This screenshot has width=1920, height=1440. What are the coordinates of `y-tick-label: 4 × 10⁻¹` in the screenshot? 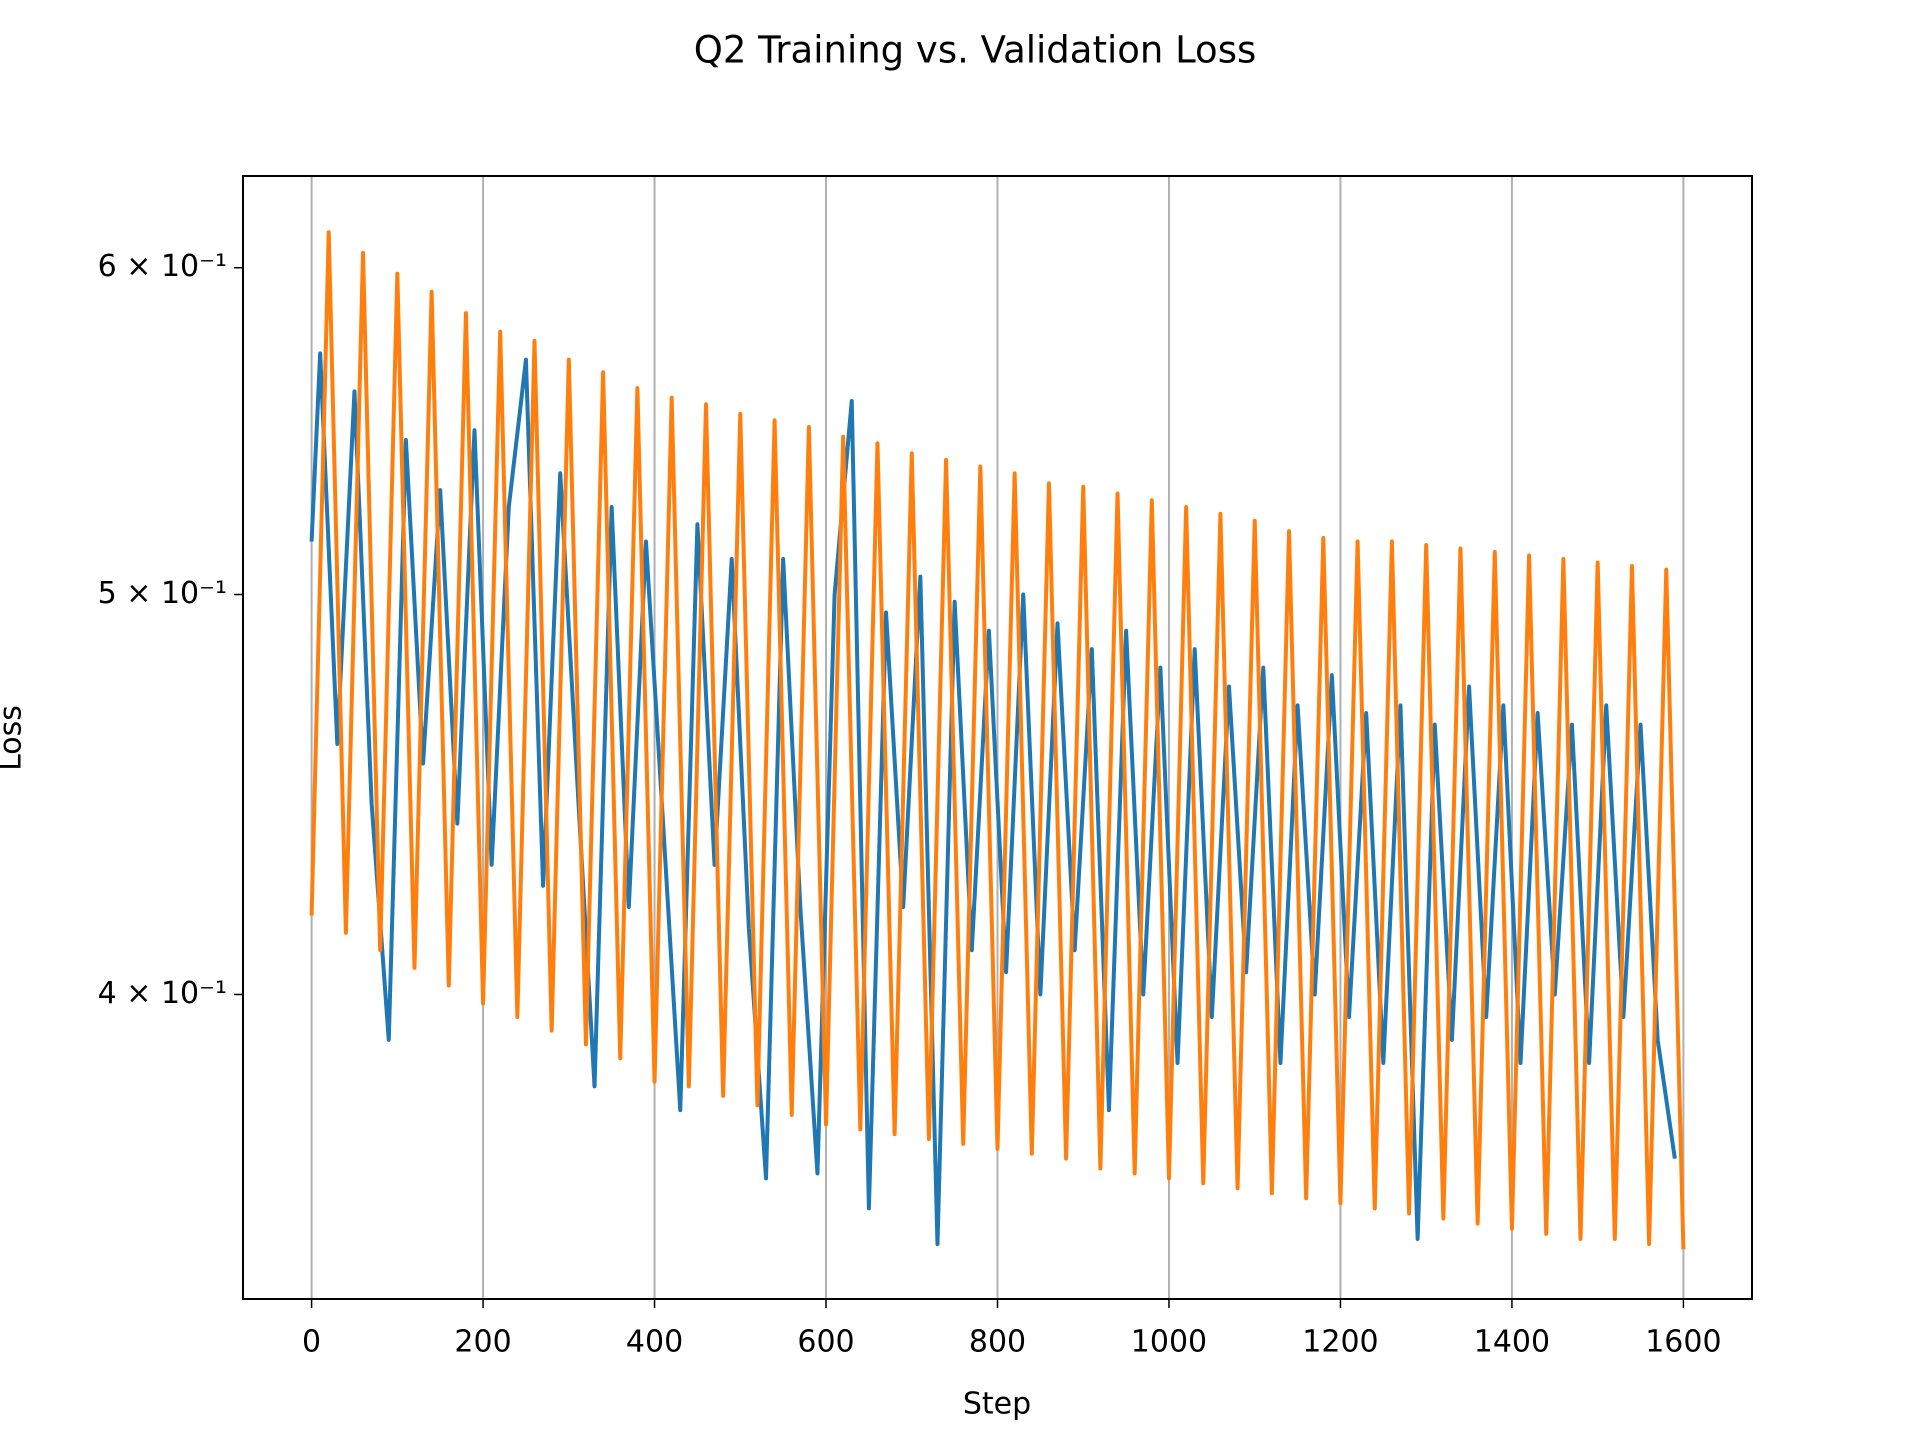 It's located at (162, 993).